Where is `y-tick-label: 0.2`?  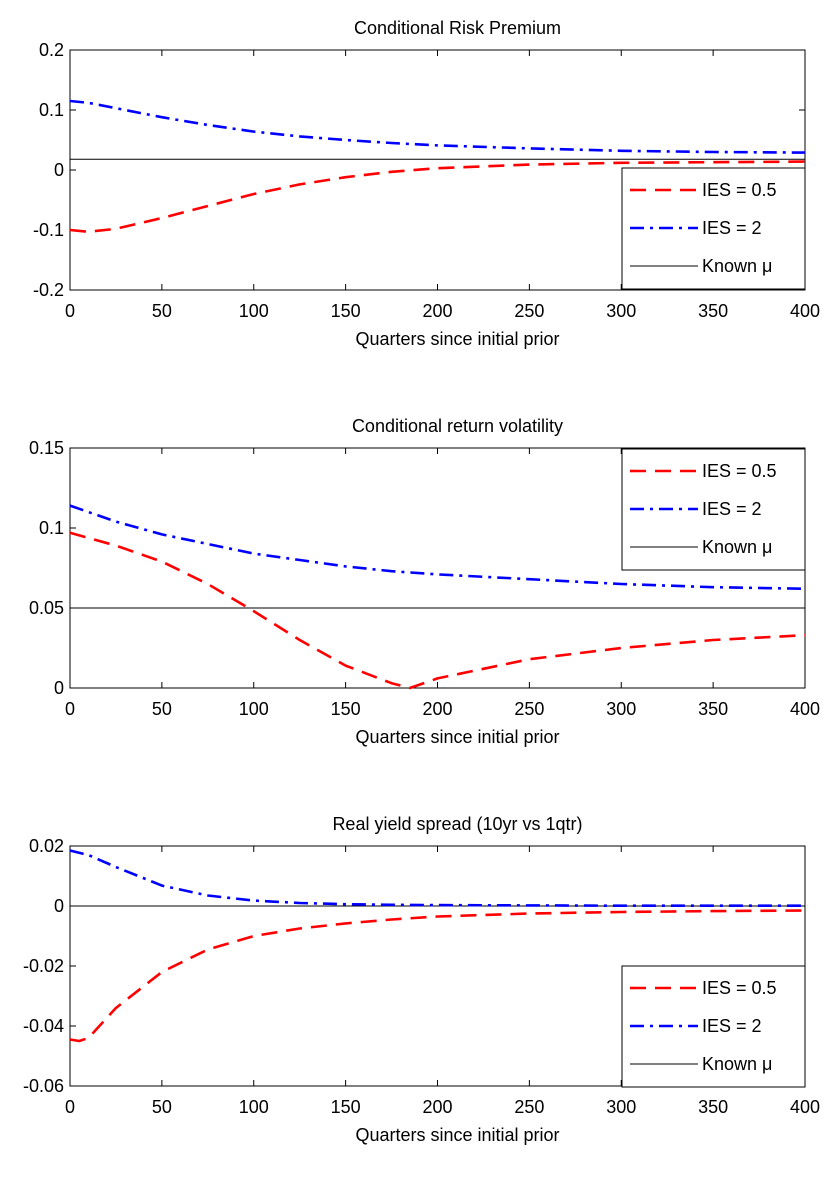
y-tick-label: 0.2 is located at coordinates (51, 50).